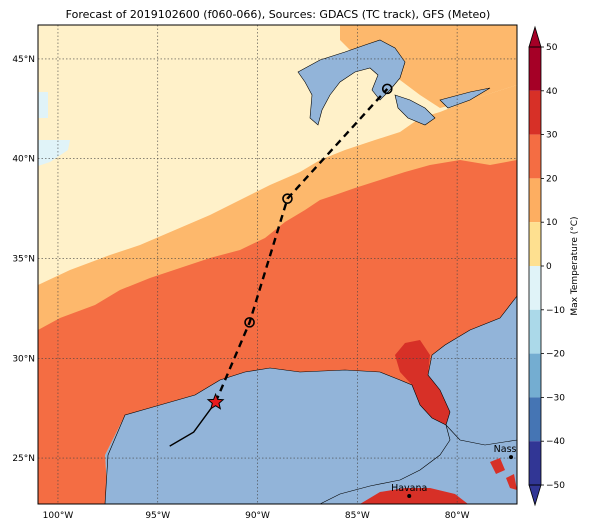 This screenshot has height=529, width=592. What do you see at coordinates (394, 82) in the screenshot?
I see `great-lakes` at bounding box center [394, 82].